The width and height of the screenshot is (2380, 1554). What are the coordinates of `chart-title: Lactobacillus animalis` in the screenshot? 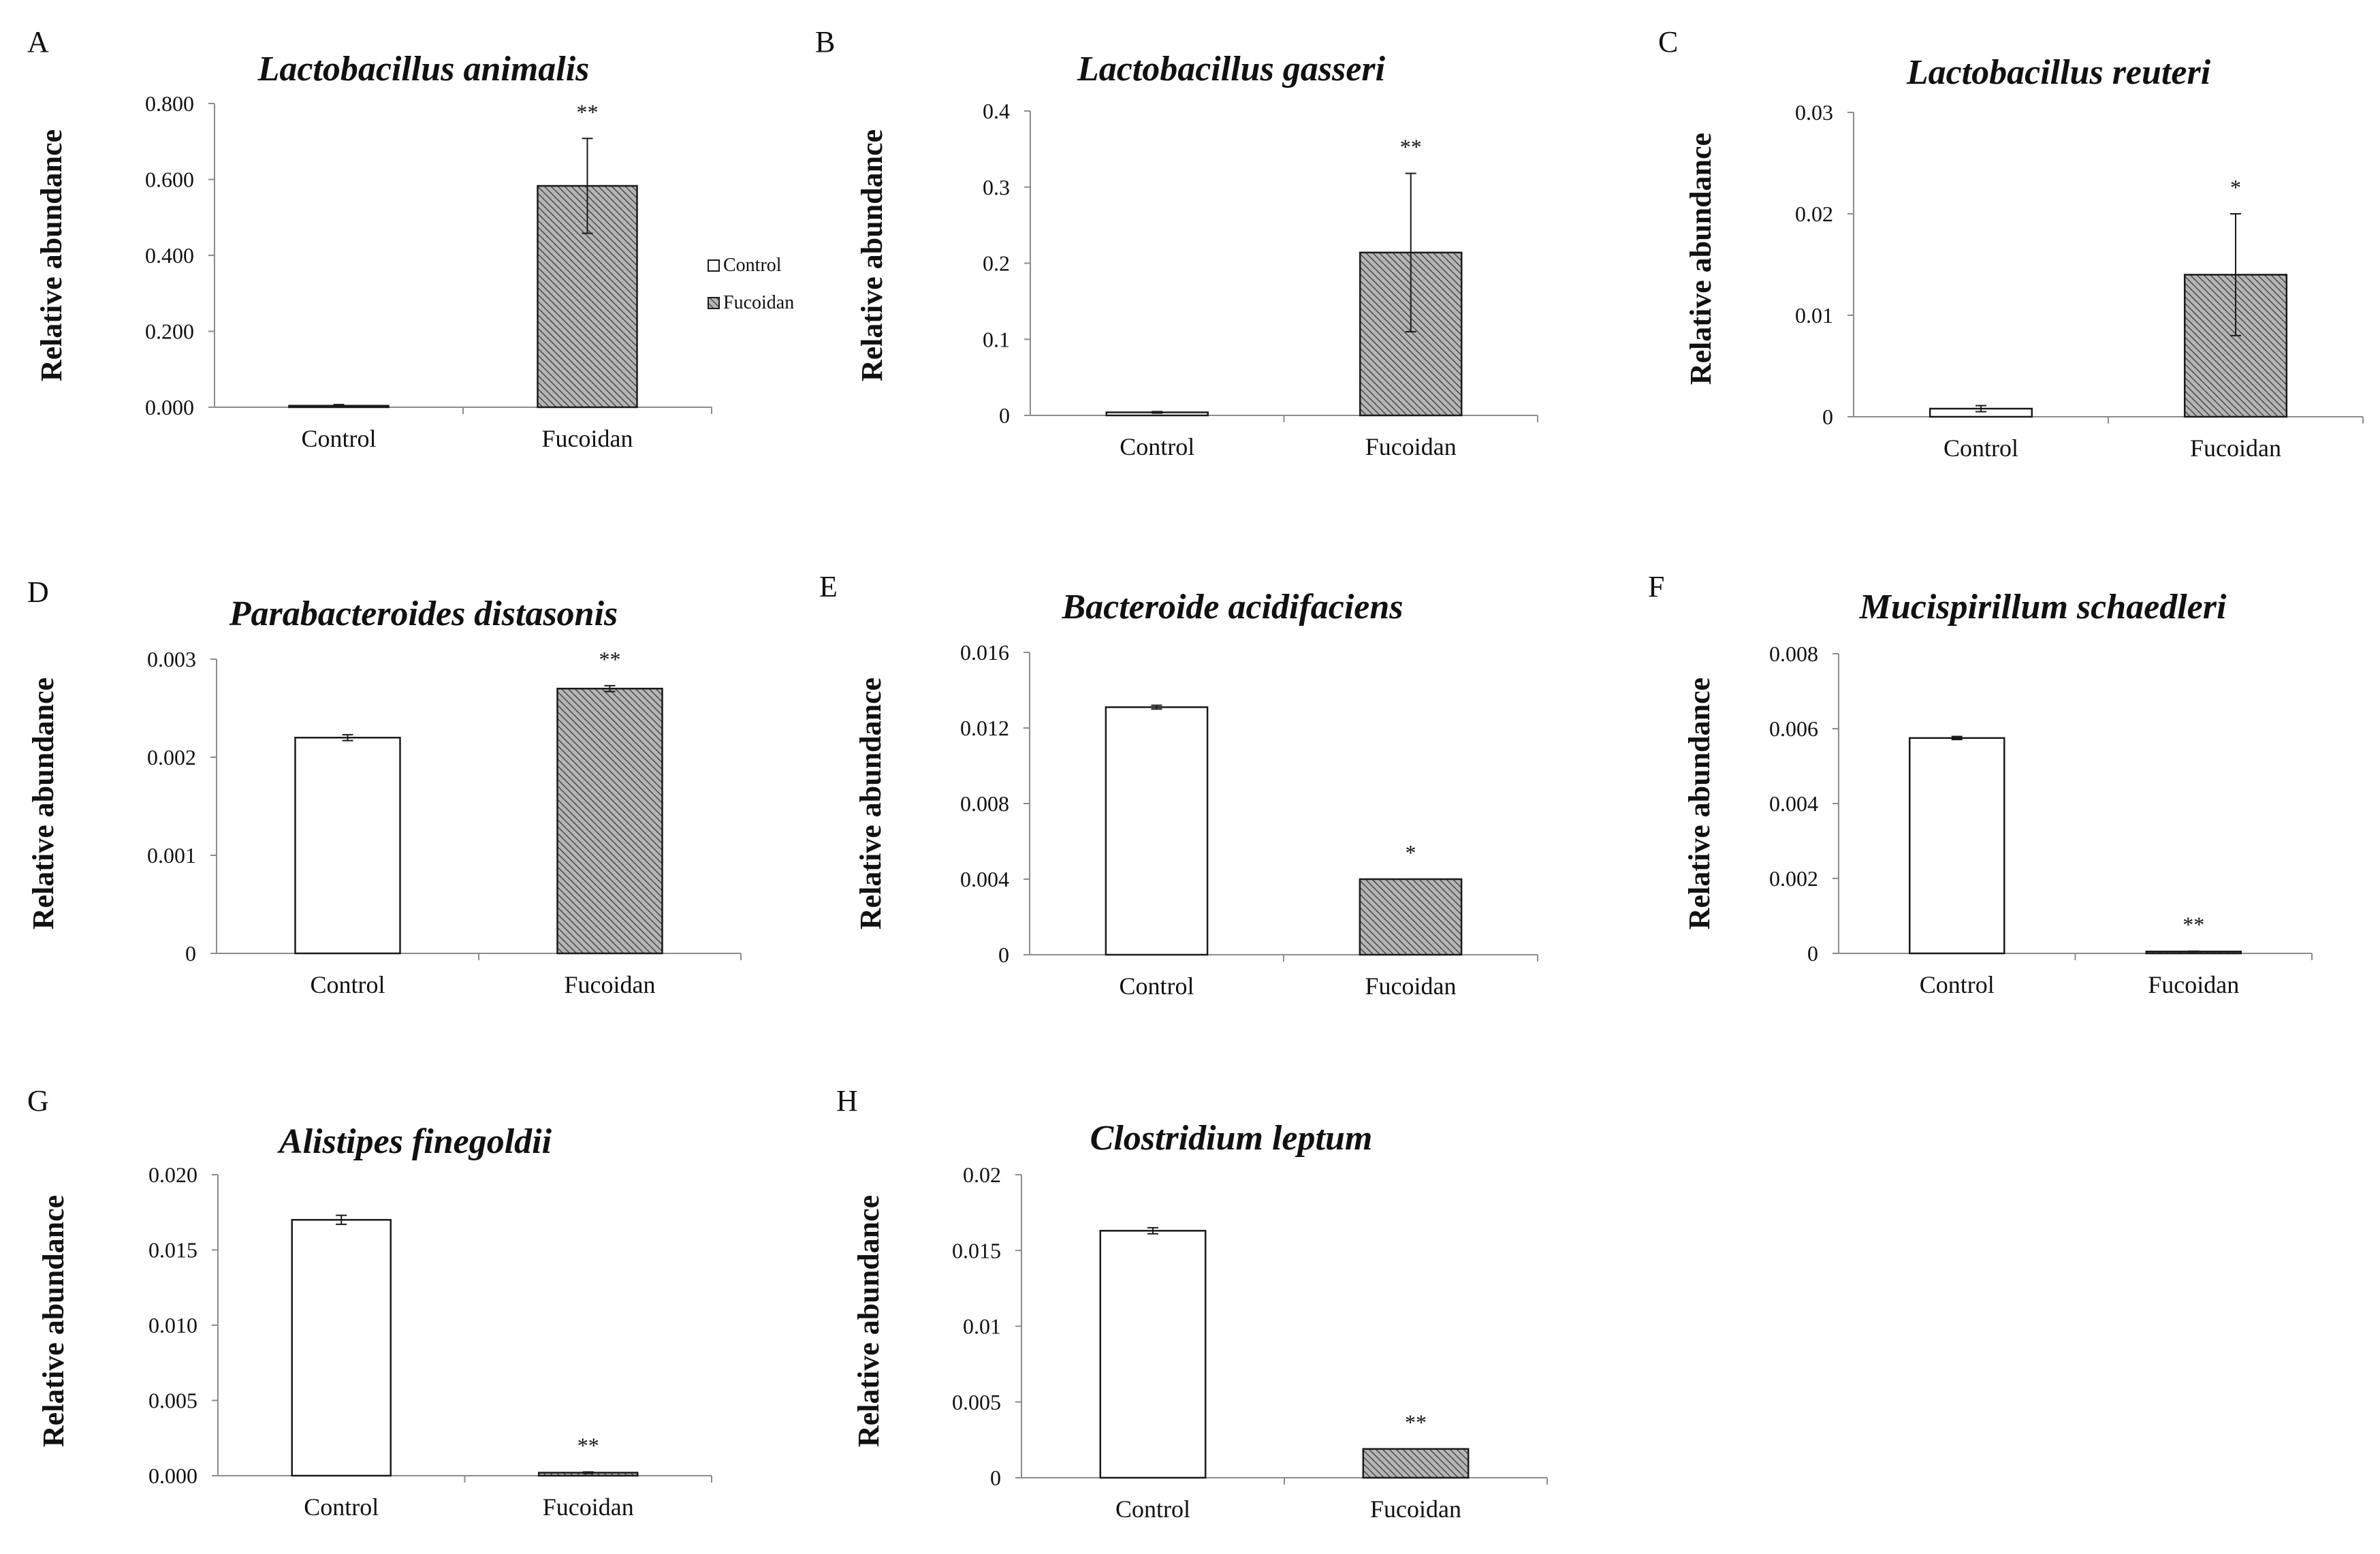 It's located at (423, 69).